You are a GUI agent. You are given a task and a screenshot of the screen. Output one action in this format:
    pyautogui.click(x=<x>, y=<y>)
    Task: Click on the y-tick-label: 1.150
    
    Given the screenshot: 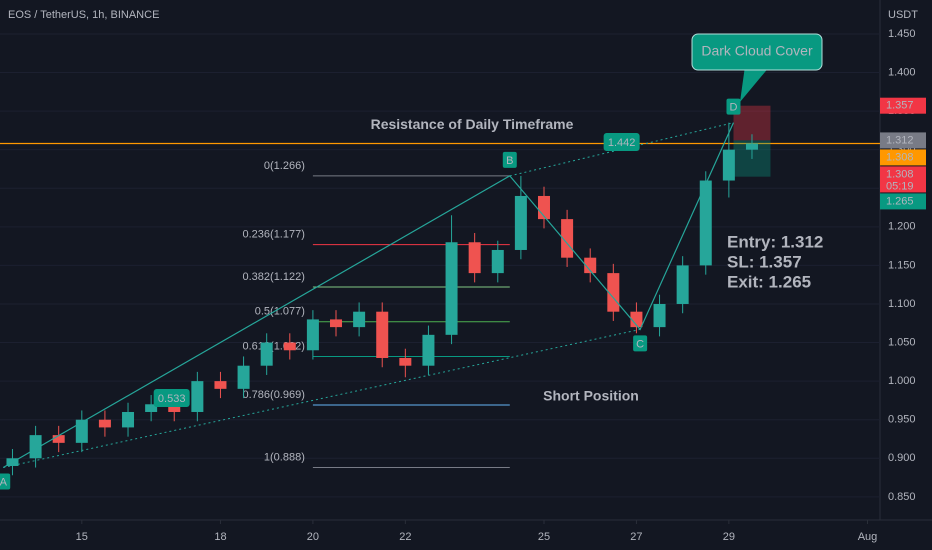 What is the action you would take?
    pyautogui.click(x=902, y=265)
    